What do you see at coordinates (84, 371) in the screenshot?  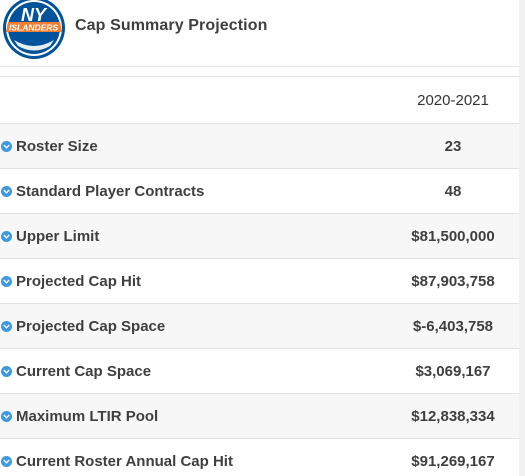 I see `row-label: Current Cap Space` at bounding box center [84, 371].